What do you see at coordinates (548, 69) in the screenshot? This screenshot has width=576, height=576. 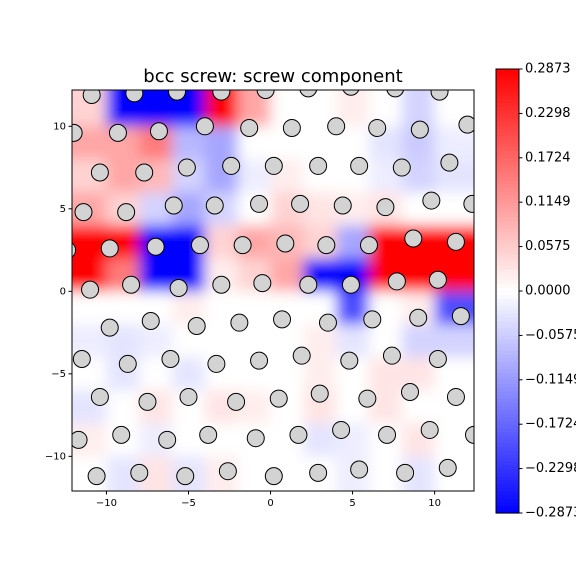 I see `colorbar-tick-label: 0.2873` at bounding box center [548, 69].